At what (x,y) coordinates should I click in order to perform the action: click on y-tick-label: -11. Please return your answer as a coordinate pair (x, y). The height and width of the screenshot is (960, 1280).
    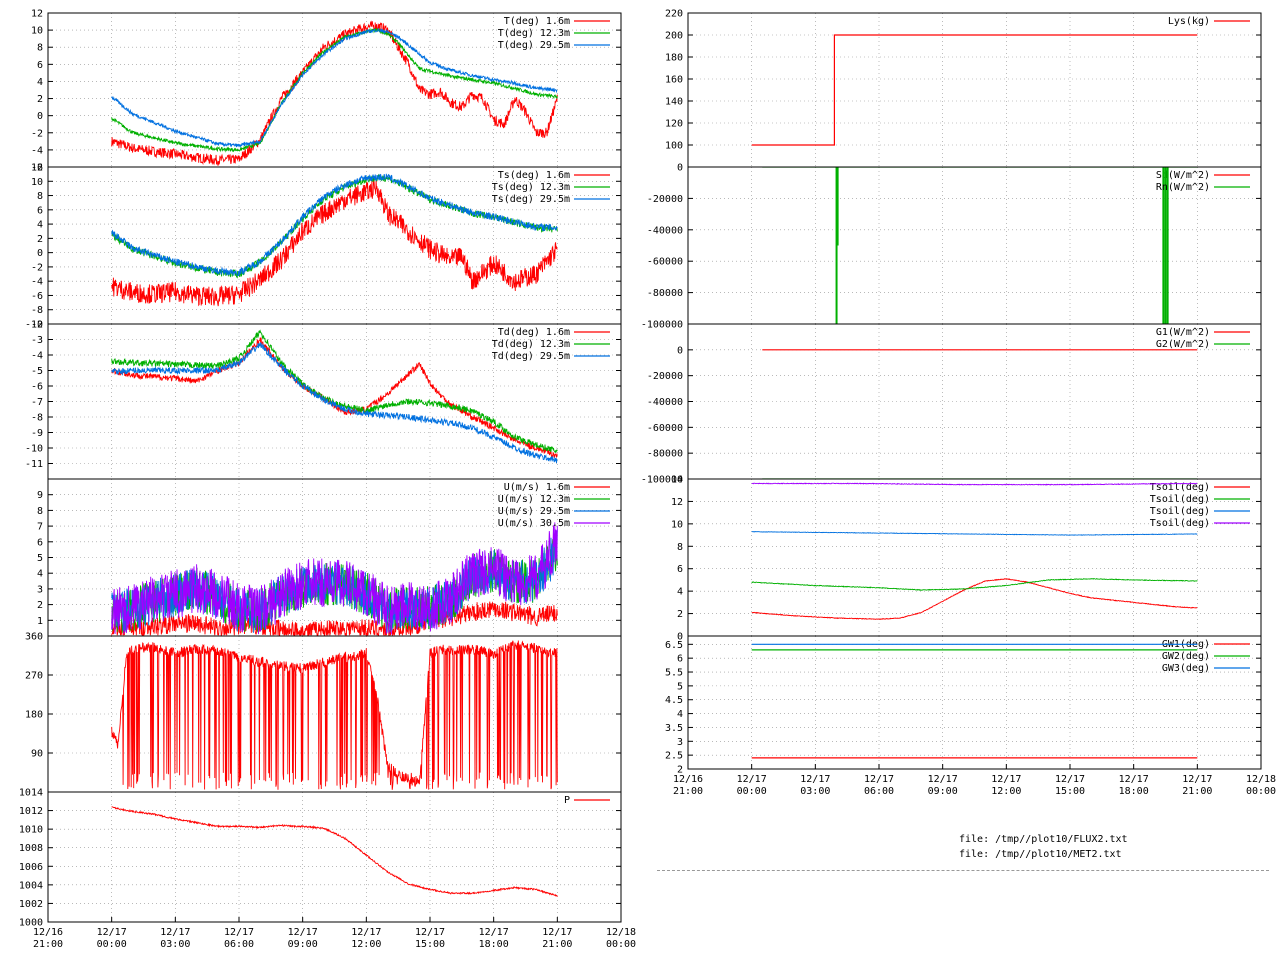
    Looking at the image, I should click on (34, 464).